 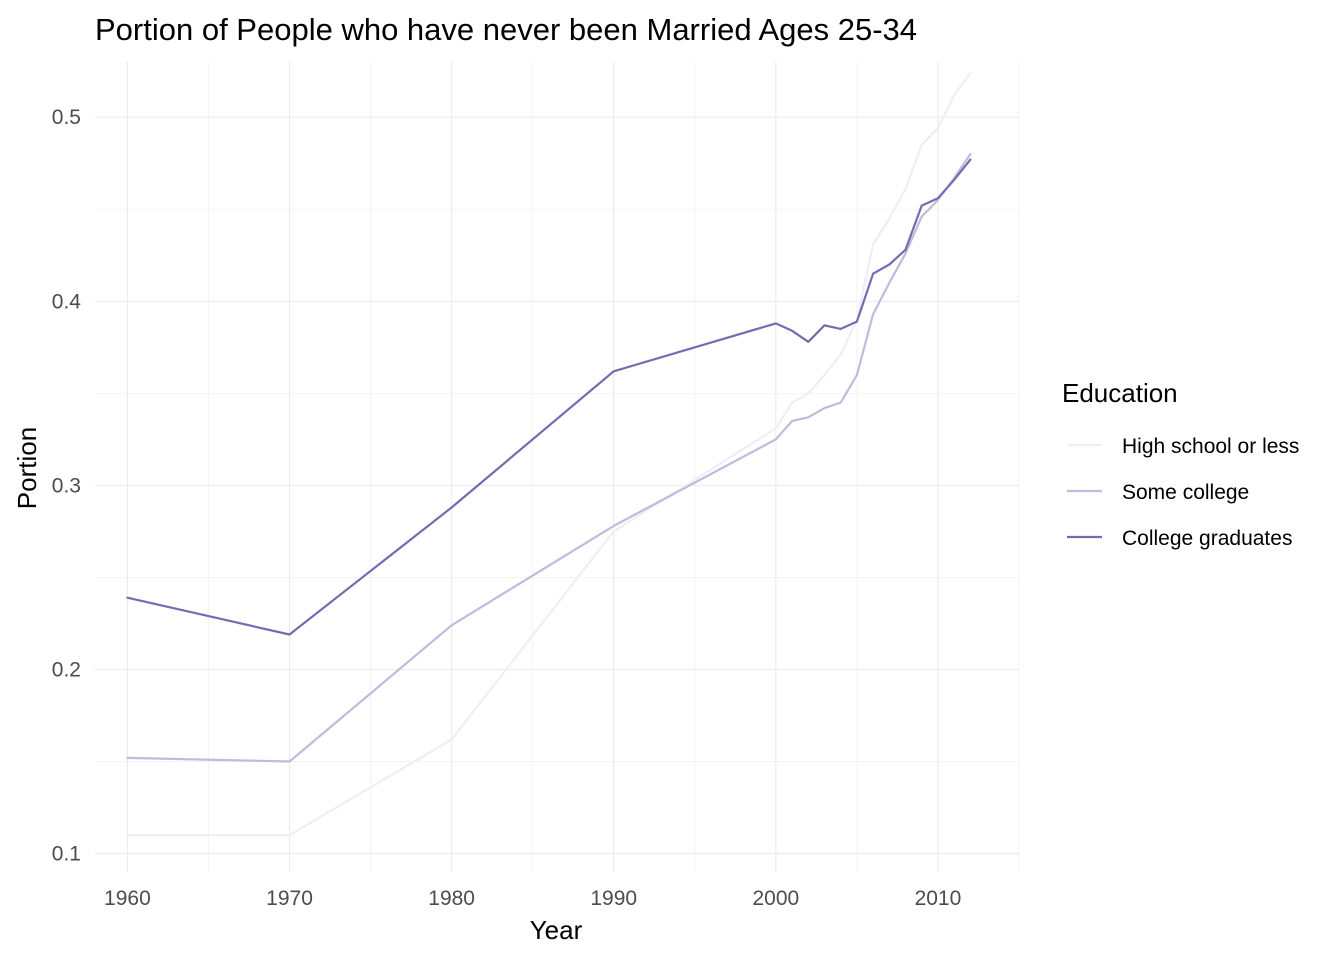 I want to click on x-tick-label: 1970, so click(x=289, y=898).